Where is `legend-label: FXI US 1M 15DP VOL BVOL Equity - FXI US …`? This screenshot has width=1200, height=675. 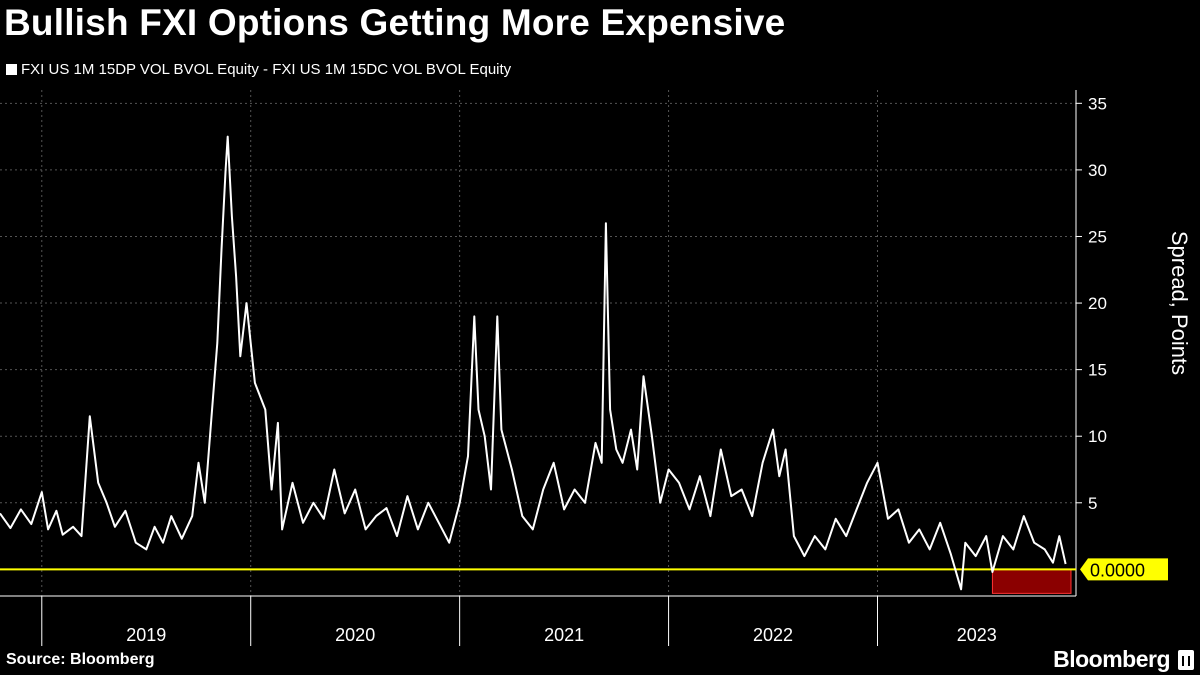
legend-label: FXI US 1M 15DP VOL BVOL Equity - FXI US … is located at coordinates (266, 69).